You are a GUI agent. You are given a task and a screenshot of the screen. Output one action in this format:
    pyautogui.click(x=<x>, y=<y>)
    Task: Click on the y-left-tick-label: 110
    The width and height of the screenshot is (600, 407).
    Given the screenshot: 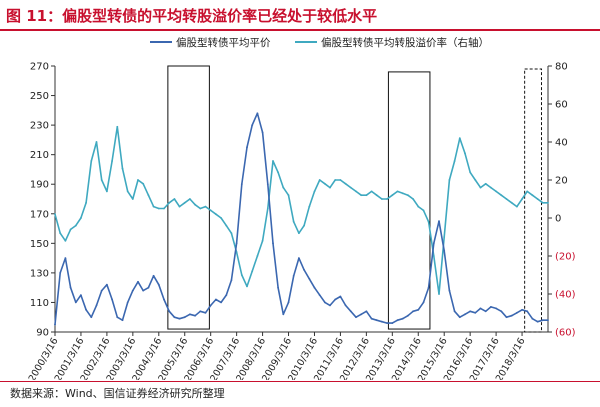 What is the action you would take?
    pyautogui.click(x=39, y=303)
    